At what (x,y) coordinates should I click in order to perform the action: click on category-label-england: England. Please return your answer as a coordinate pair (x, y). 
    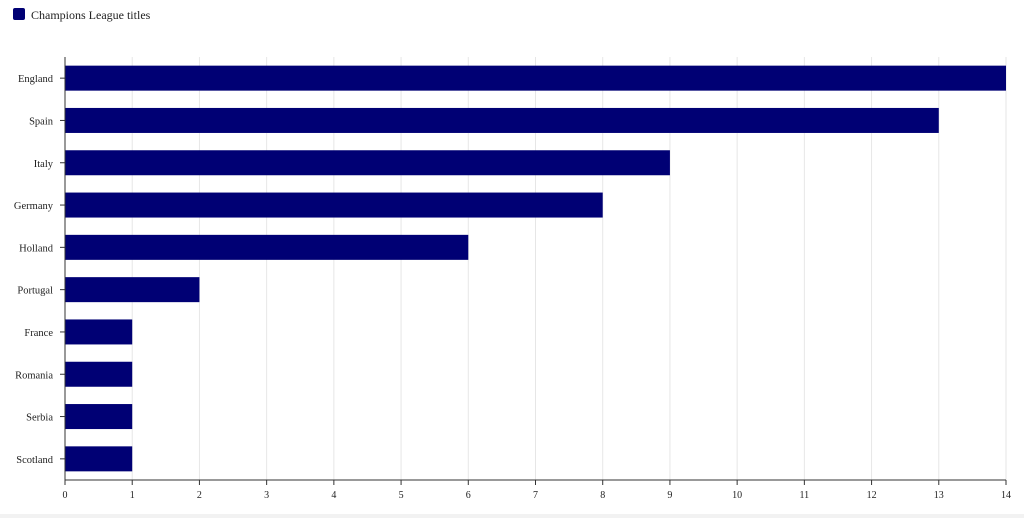
    Looking at the image, I should click on (36, 79).